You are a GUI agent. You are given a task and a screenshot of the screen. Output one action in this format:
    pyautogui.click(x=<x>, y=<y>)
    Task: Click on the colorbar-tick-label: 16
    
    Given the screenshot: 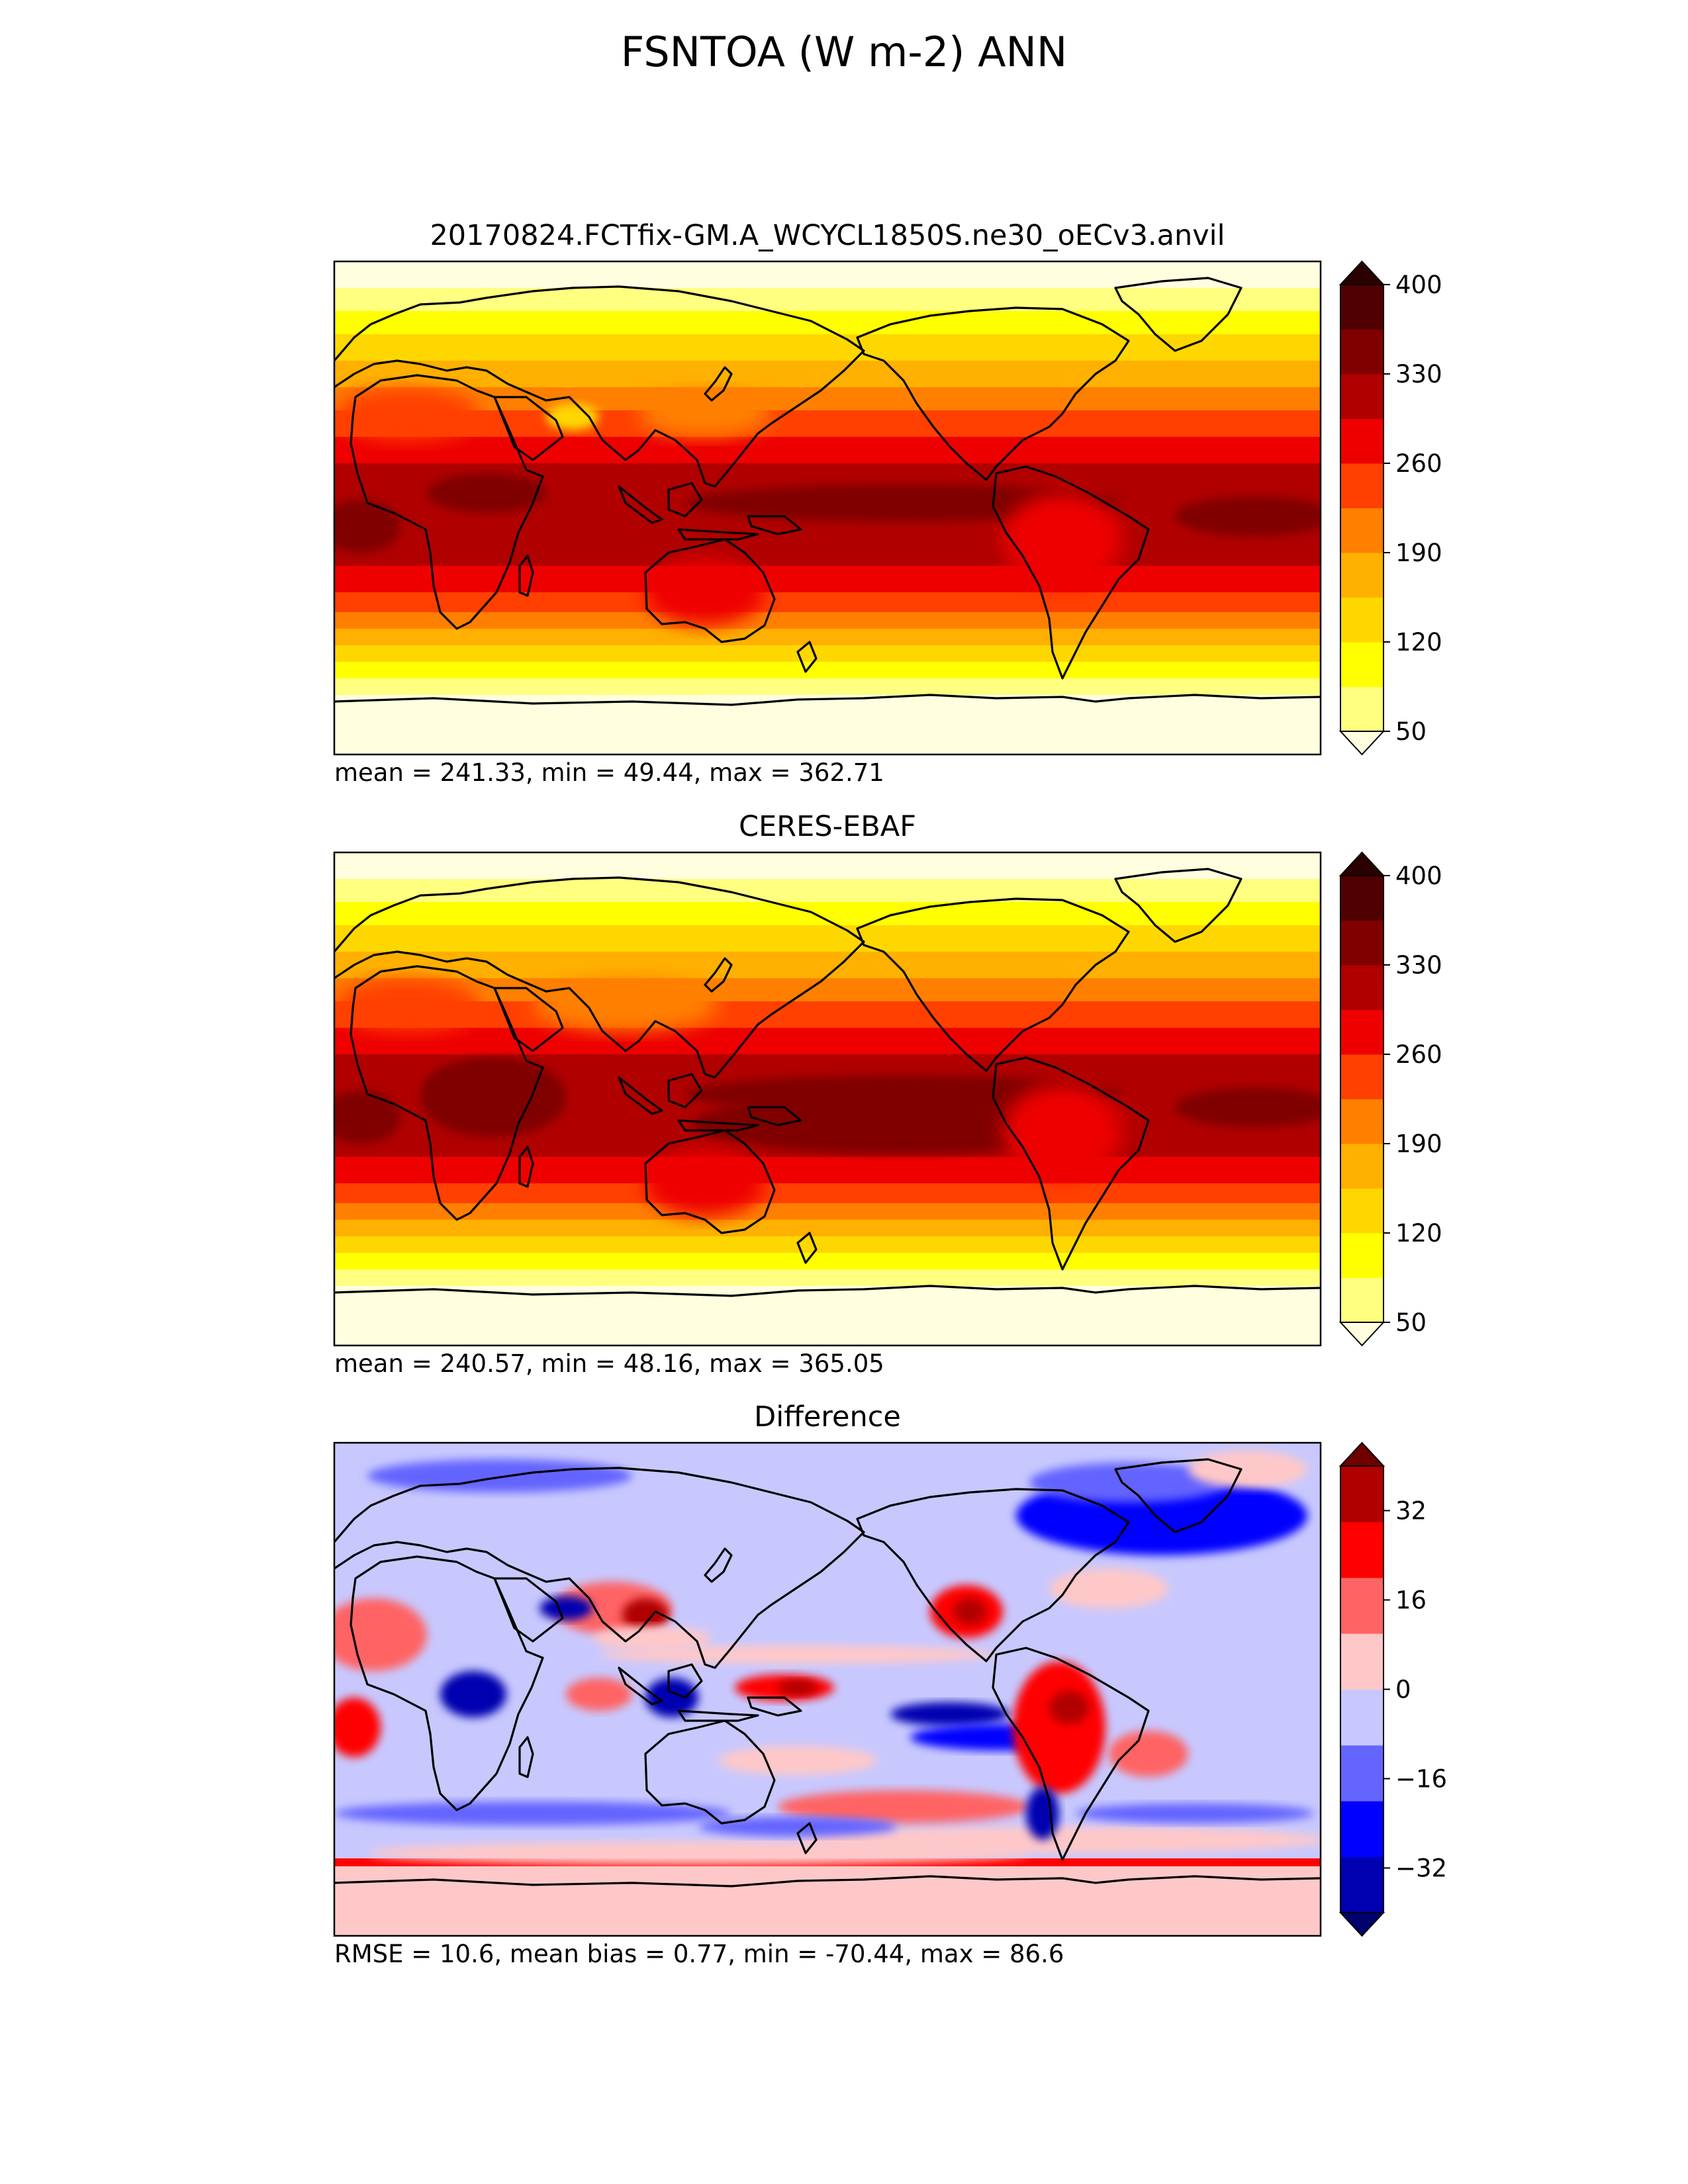 What is the action you would take?
    pyautogui.click(x=1411, y=1601)
    